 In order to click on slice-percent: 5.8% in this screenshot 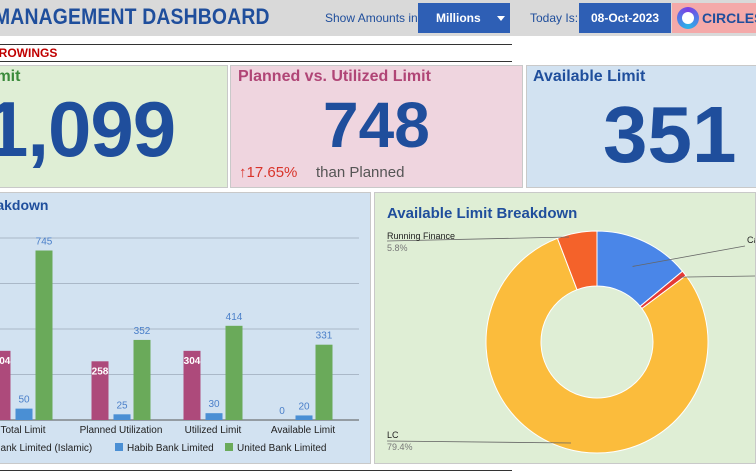, I will do `click(397, 248)`.